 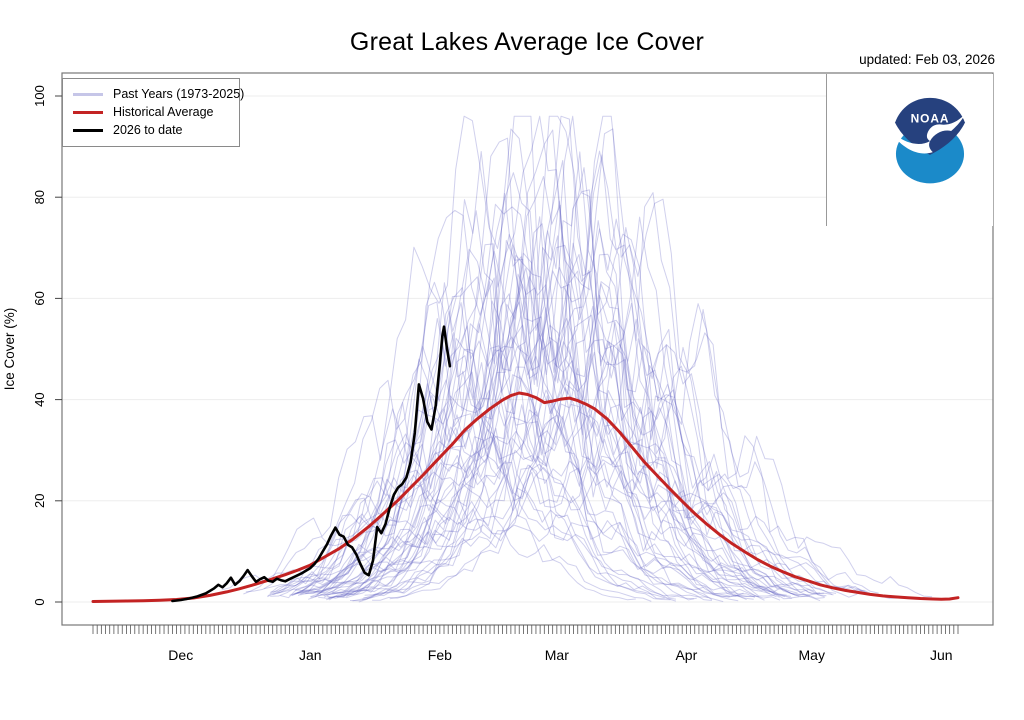 I want to click on y-axis-title: Ice Cover (%), so click(x=9, y=349).